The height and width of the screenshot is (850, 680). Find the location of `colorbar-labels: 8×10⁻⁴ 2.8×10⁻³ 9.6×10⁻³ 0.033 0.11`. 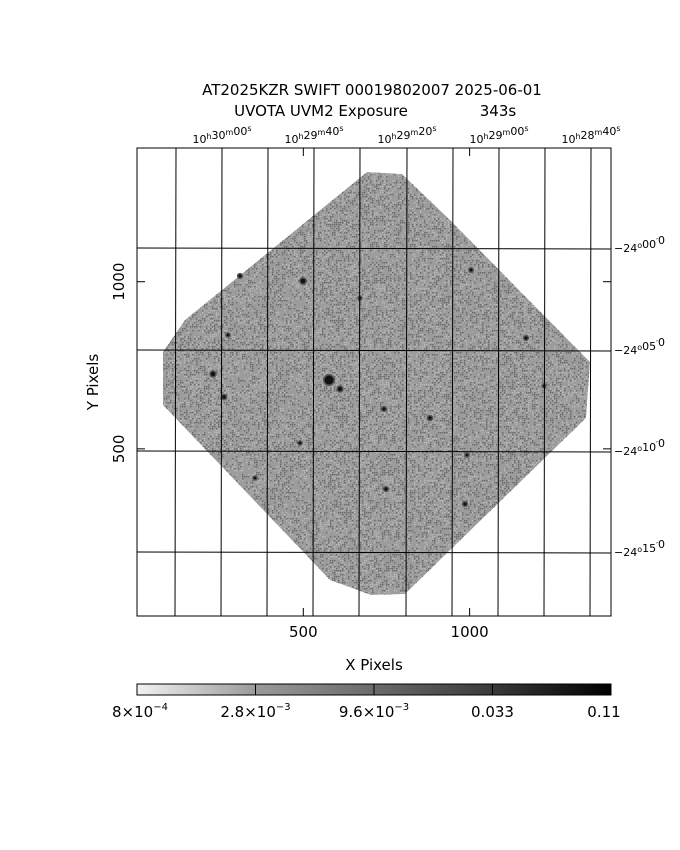

colorbar-labels: 8×10⁻⁴ 2.8×10⁻³ 9.6×10⁻³ 0.033 0.11 is located at coordinates (366, 711).